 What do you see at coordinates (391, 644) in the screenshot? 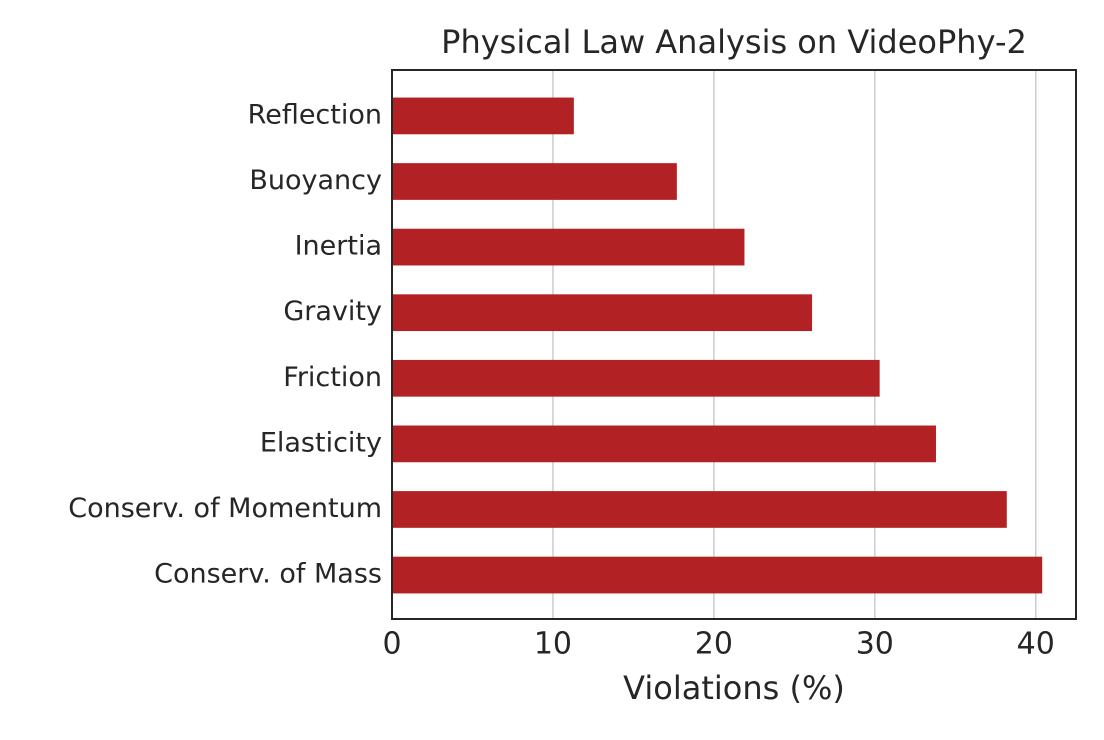
I see `x-tick-label: 0` at bounding box center [391, 644].